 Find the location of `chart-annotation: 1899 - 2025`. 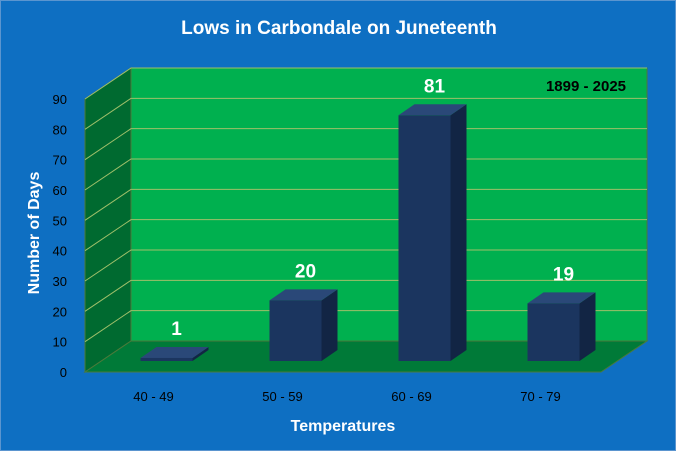

chart-annotation: 1899 - 2025 is located at coordinates (586, 86).